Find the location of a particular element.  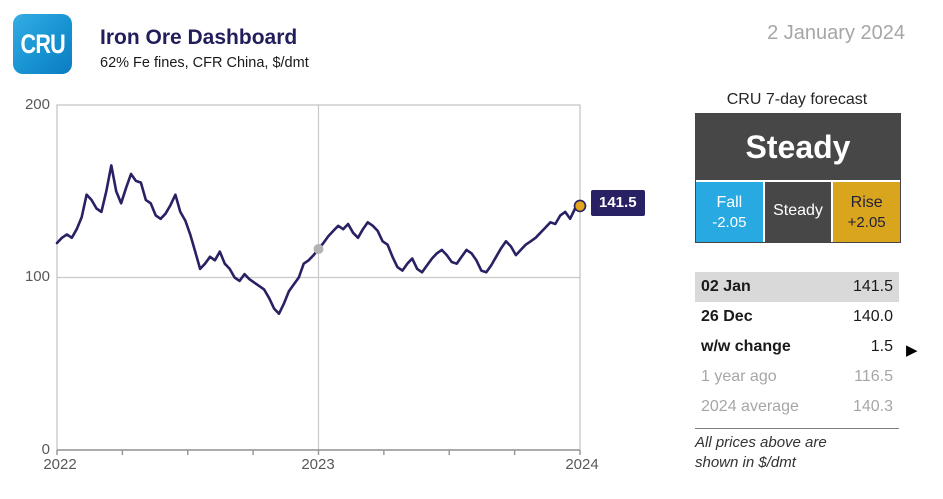

cru-logo-text: CRU is located at coordinates (42, 43).